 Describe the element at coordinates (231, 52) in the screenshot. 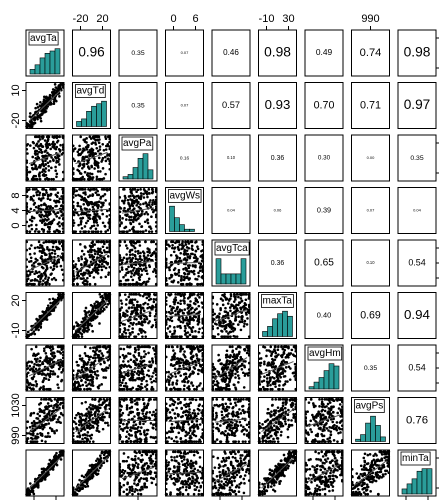

I see `correlation-value: 0.46` at that location.